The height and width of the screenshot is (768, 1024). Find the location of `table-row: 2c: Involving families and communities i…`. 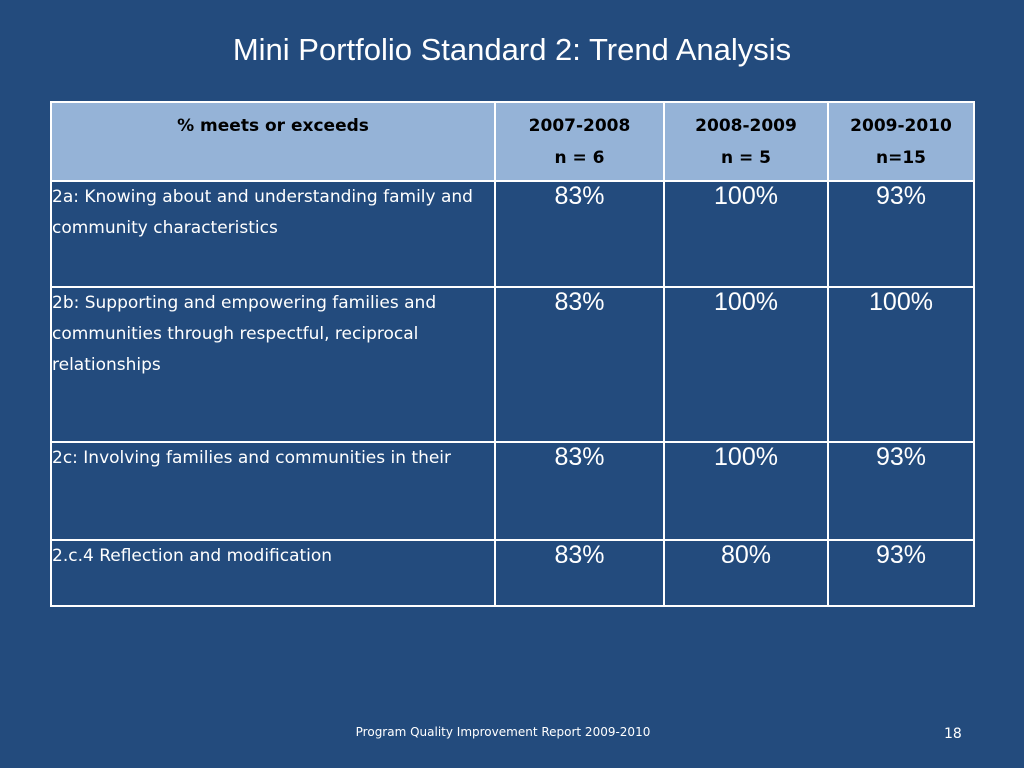

table-row: 2c: Involving families and communities i… is located at coordinates (512, 491).